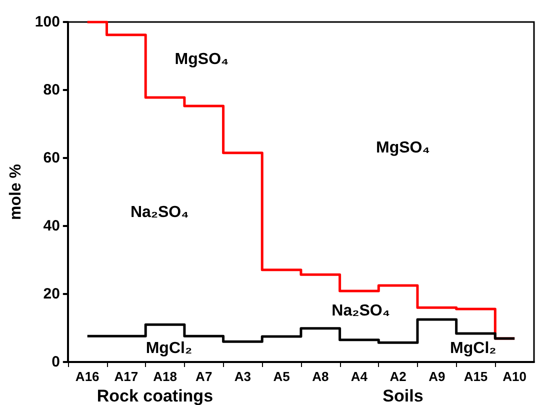 This screenshot has width=542, height=405. I want to click on x-tick-label: A3, so click(243, 376).